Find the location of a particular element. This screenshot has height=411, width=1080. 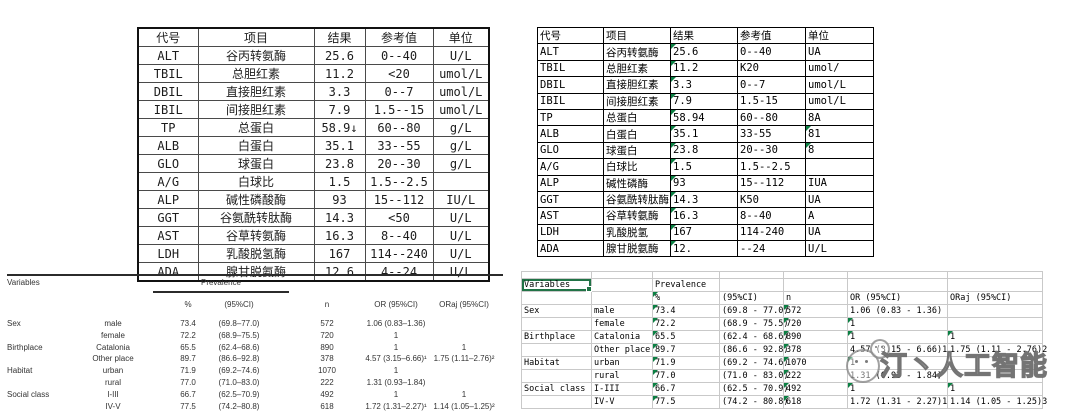

spreadsheet-cell: 8 is located at coordinates (839, 150).